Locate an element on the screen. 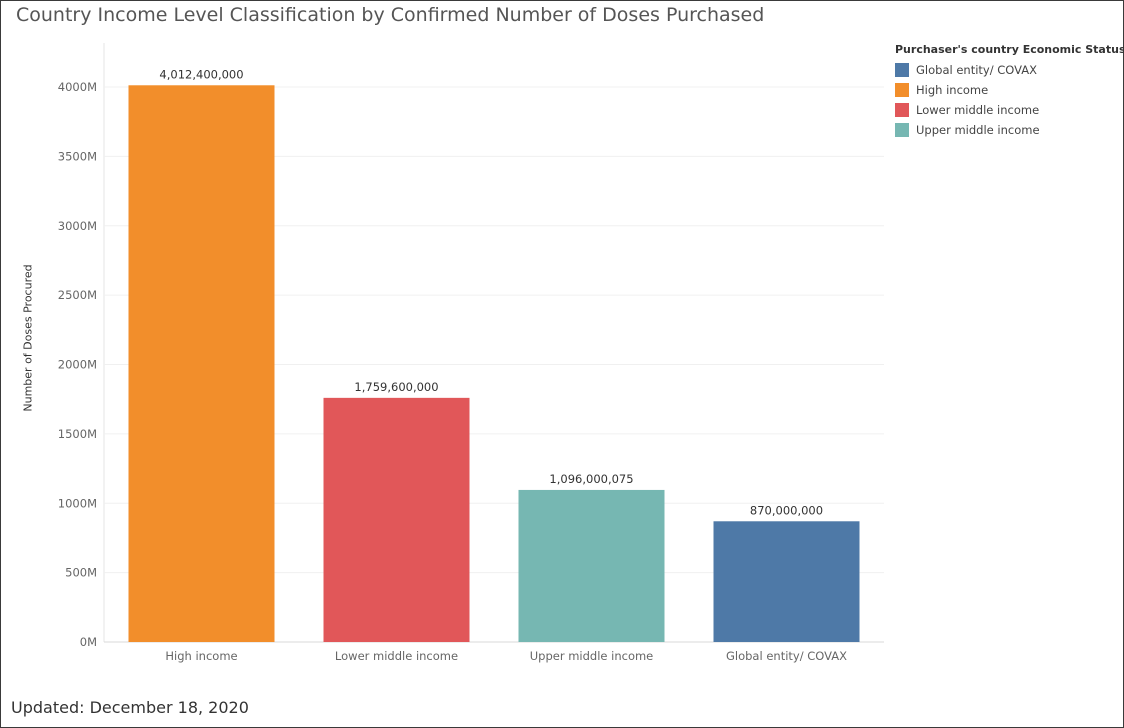 The width and height of the screenshot is (1124, 728). data-label: 1,096,000,075 is located at coordinates (591, 479).